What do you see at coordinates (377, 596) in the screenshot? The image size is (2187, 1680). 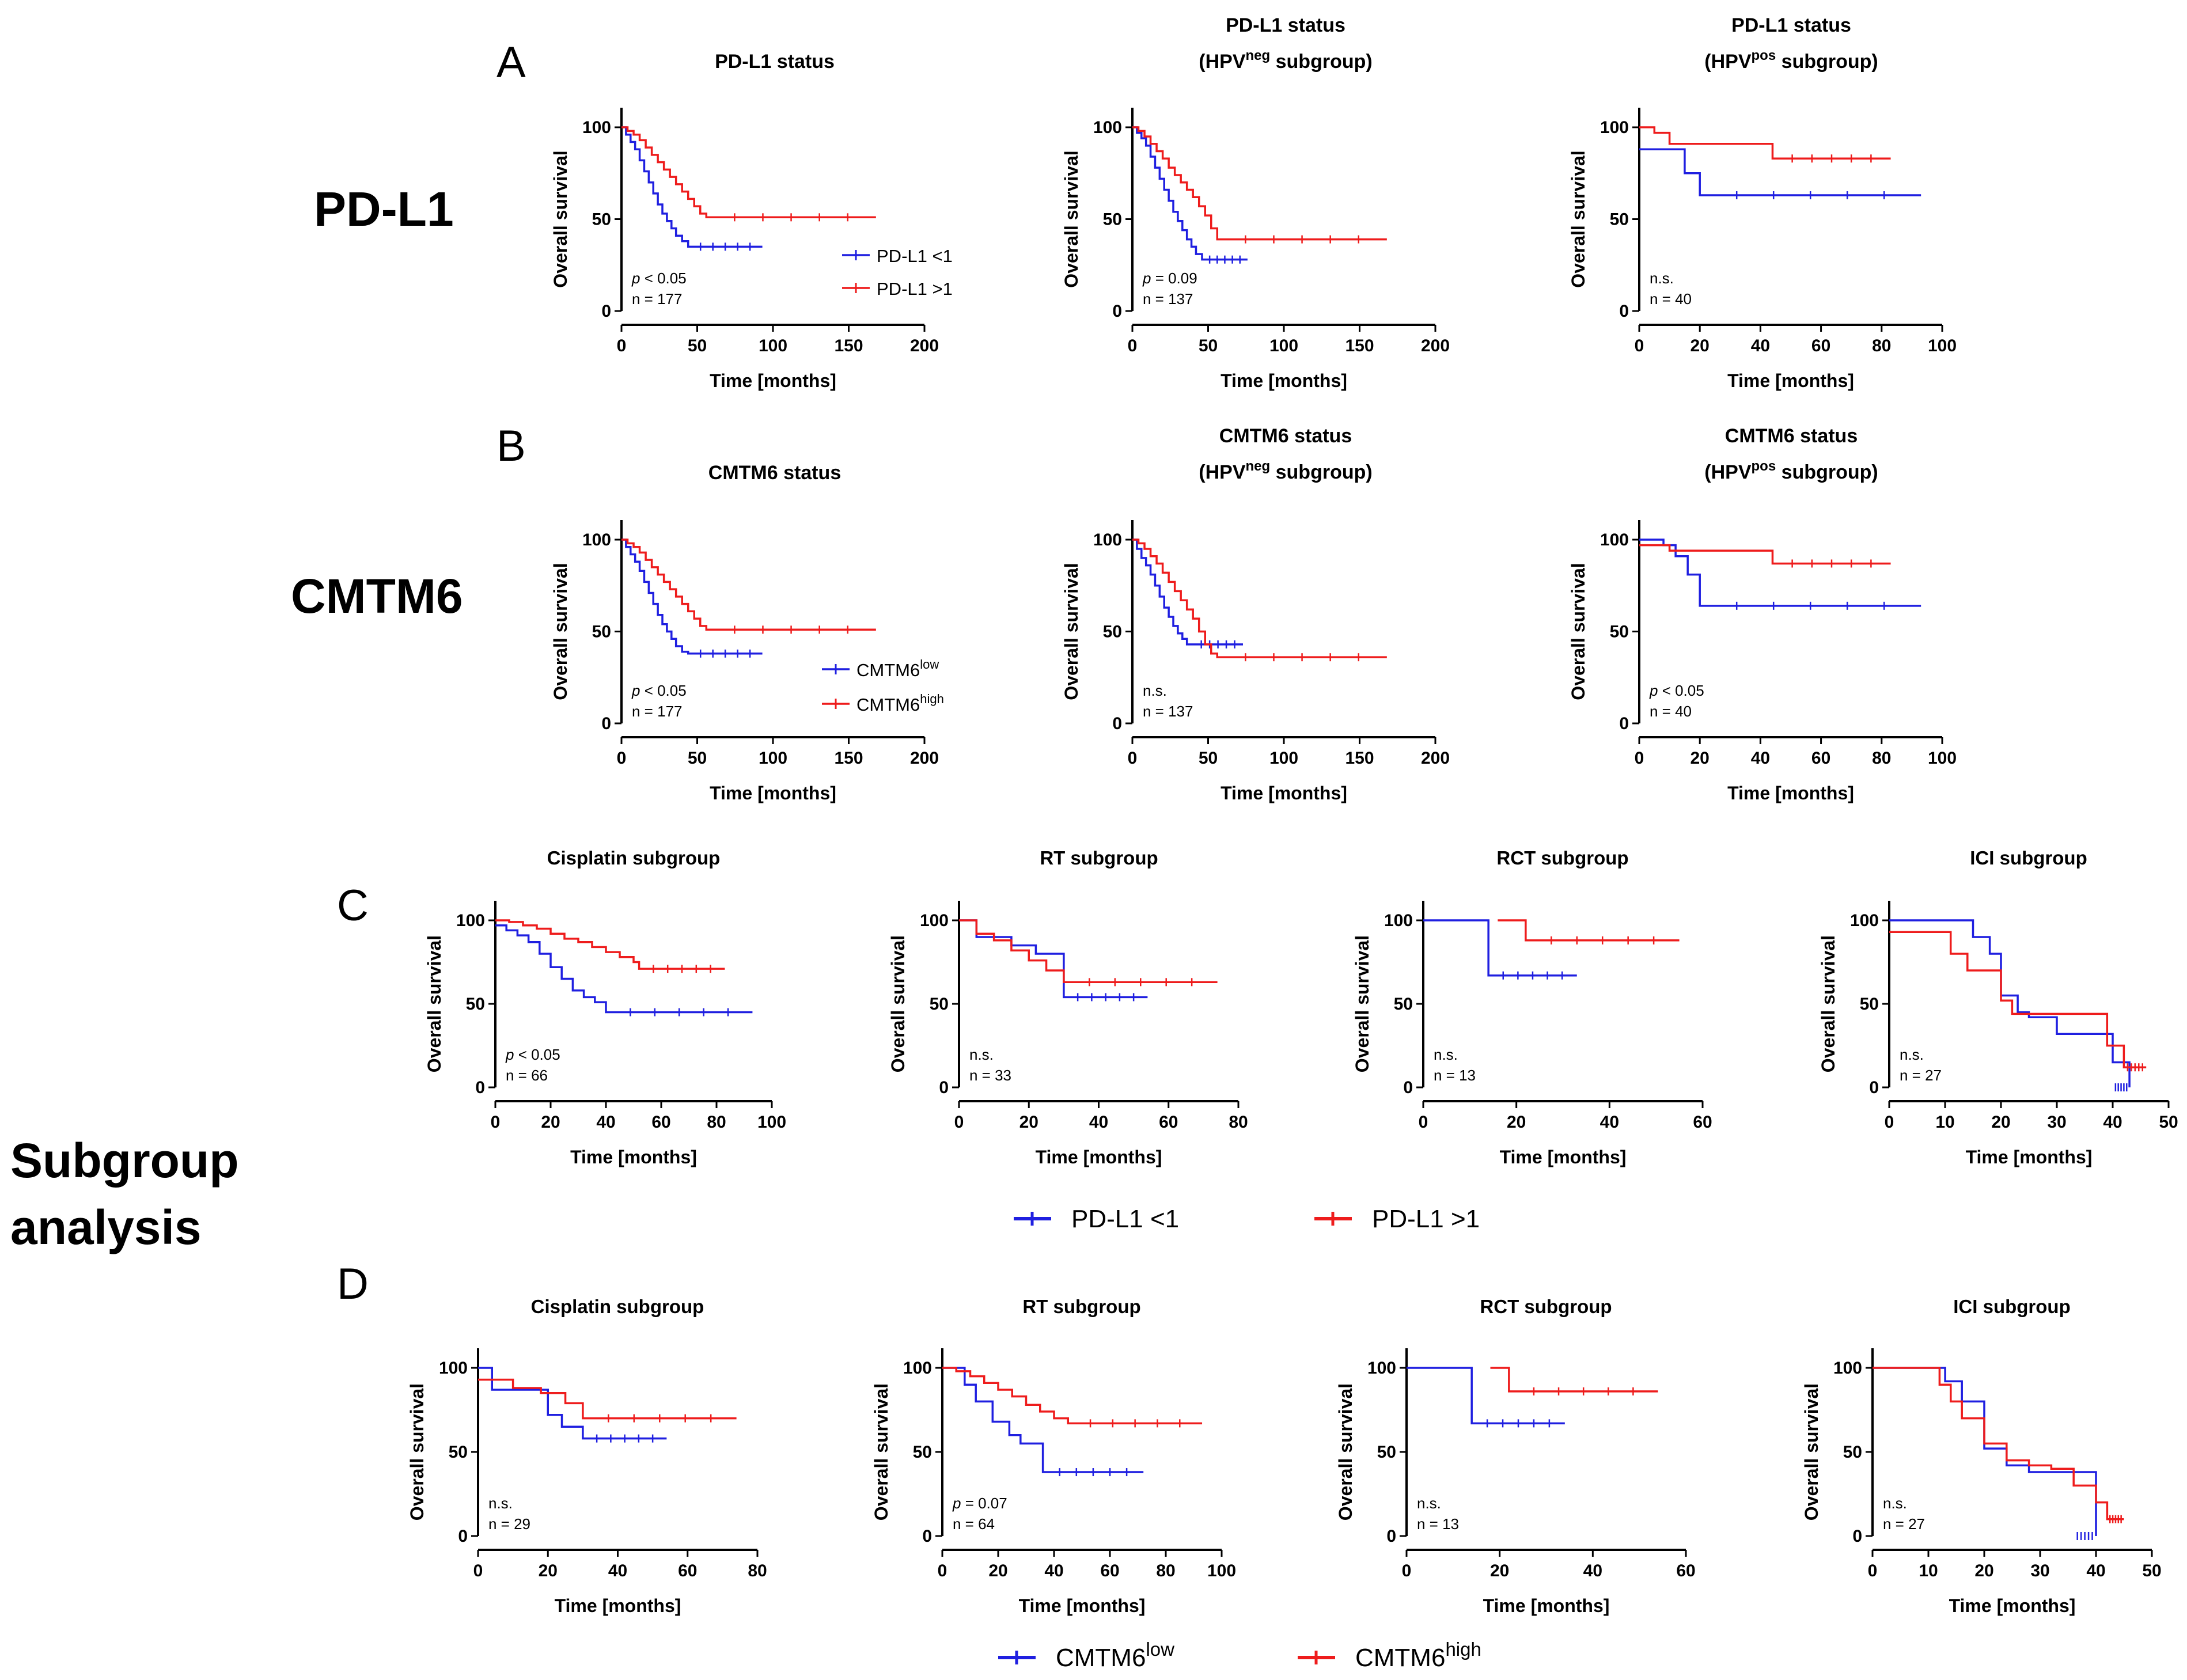 I see `row-label-cmtm6: CMTM6` at bounding box center [377, 596].